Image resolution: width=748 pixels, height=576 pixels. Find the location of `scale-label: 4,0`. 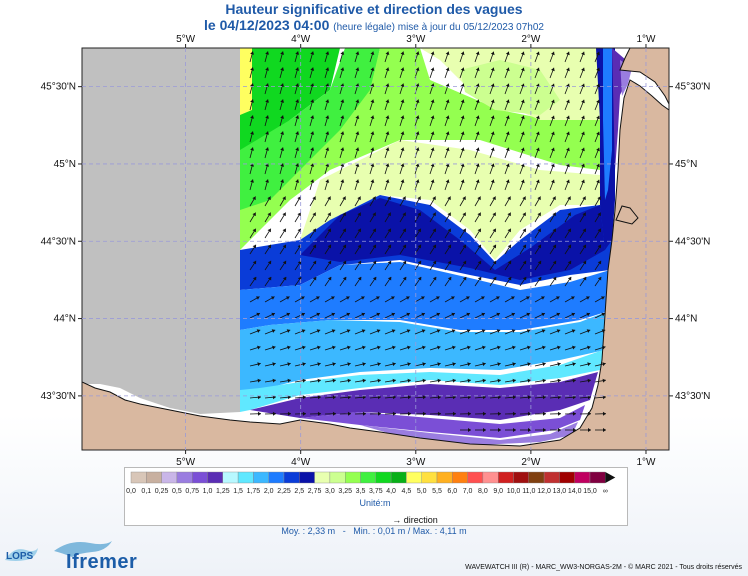

scale-label: 4,0 is located at coordinates (391, 491).